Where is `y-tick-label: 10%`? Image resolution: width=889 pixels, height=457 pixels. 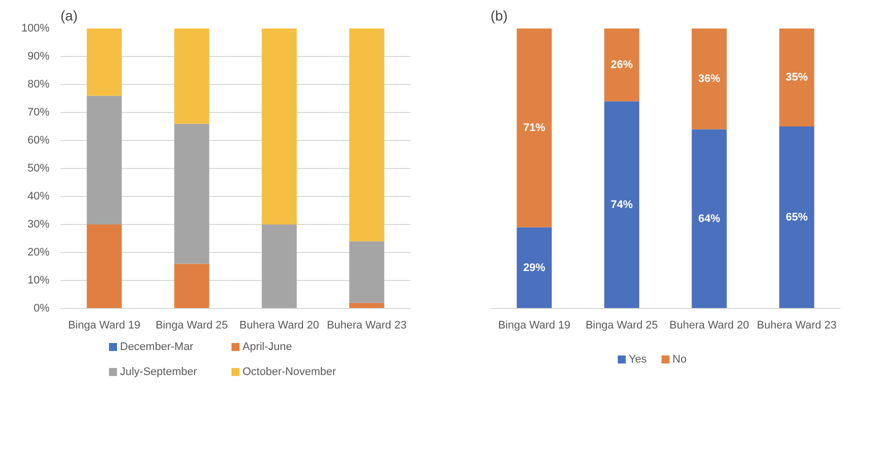
y-tick-label: 10% is located at coordinates (38, 280).